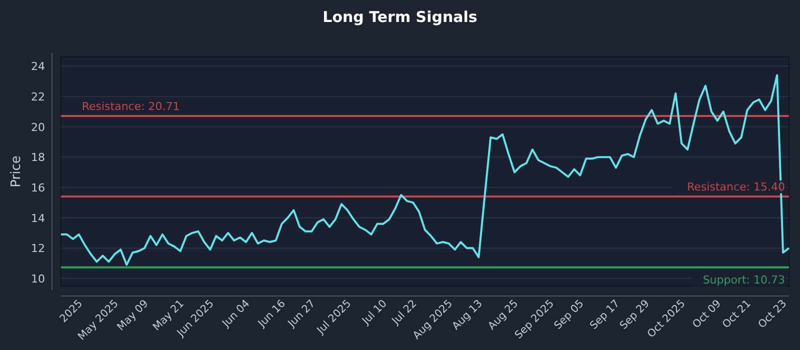 The width and height of the screenshot is (800, 350). Describe the element at coordinates (743, 279) in the screenshot. I see `ref-line-label: Support: 10.73` at that location.